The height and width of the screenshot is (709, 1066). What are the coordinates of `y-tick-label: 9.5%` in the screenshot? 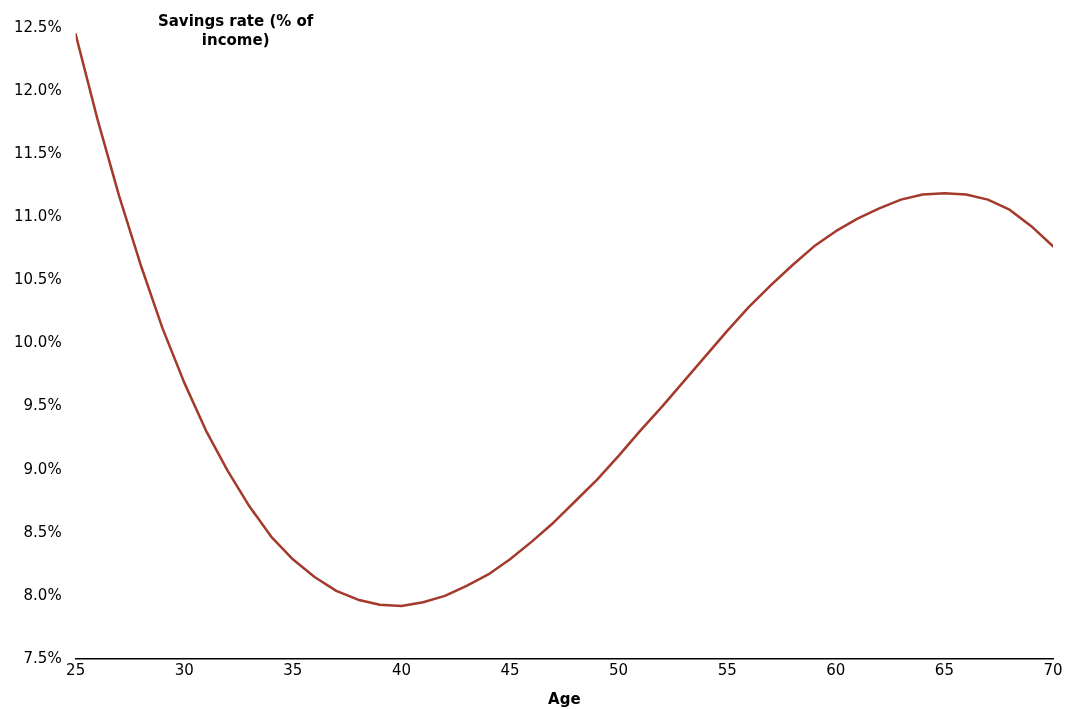 It's located at (42, 405).